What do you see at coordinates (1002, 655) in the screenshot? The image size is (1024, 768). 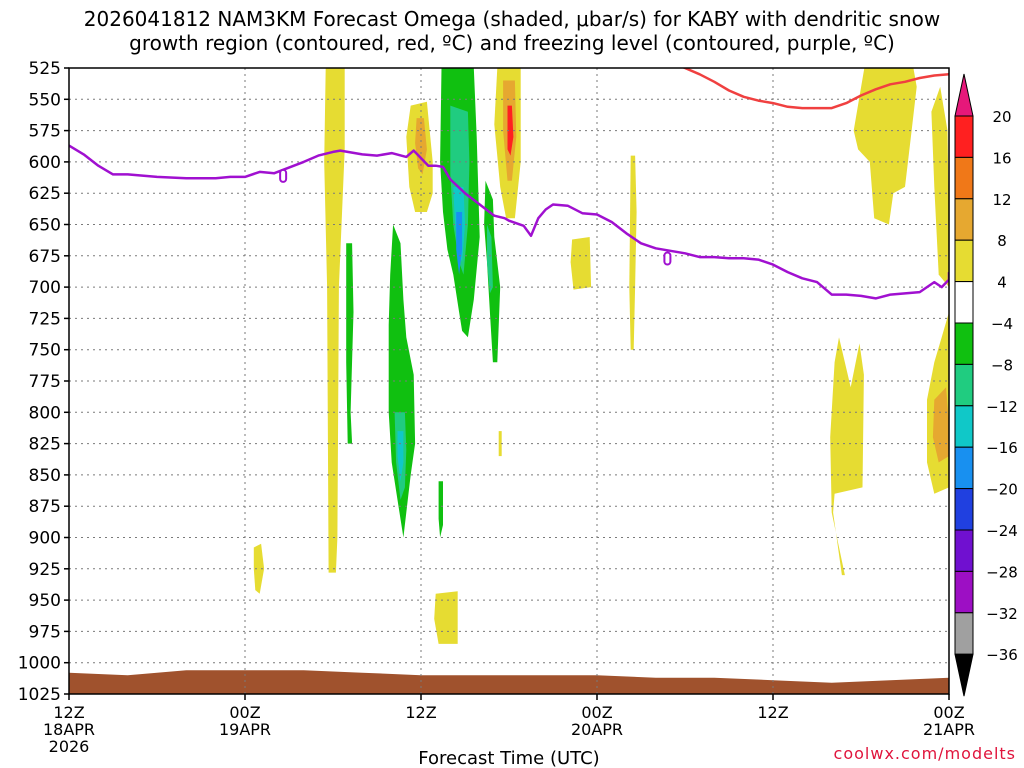 I see `colorbar-label-14: −36` at bounding box center [1002, 655].